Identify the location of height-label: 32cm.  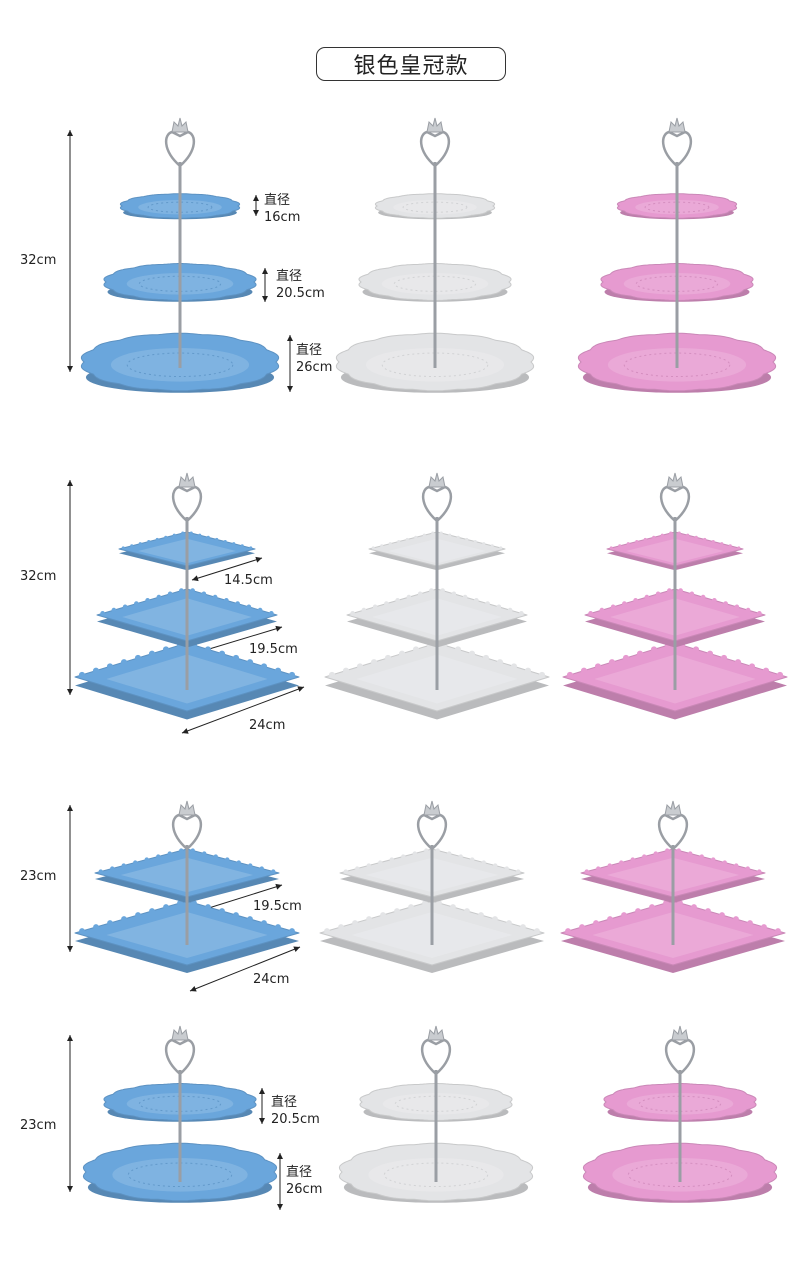
(38, 576).